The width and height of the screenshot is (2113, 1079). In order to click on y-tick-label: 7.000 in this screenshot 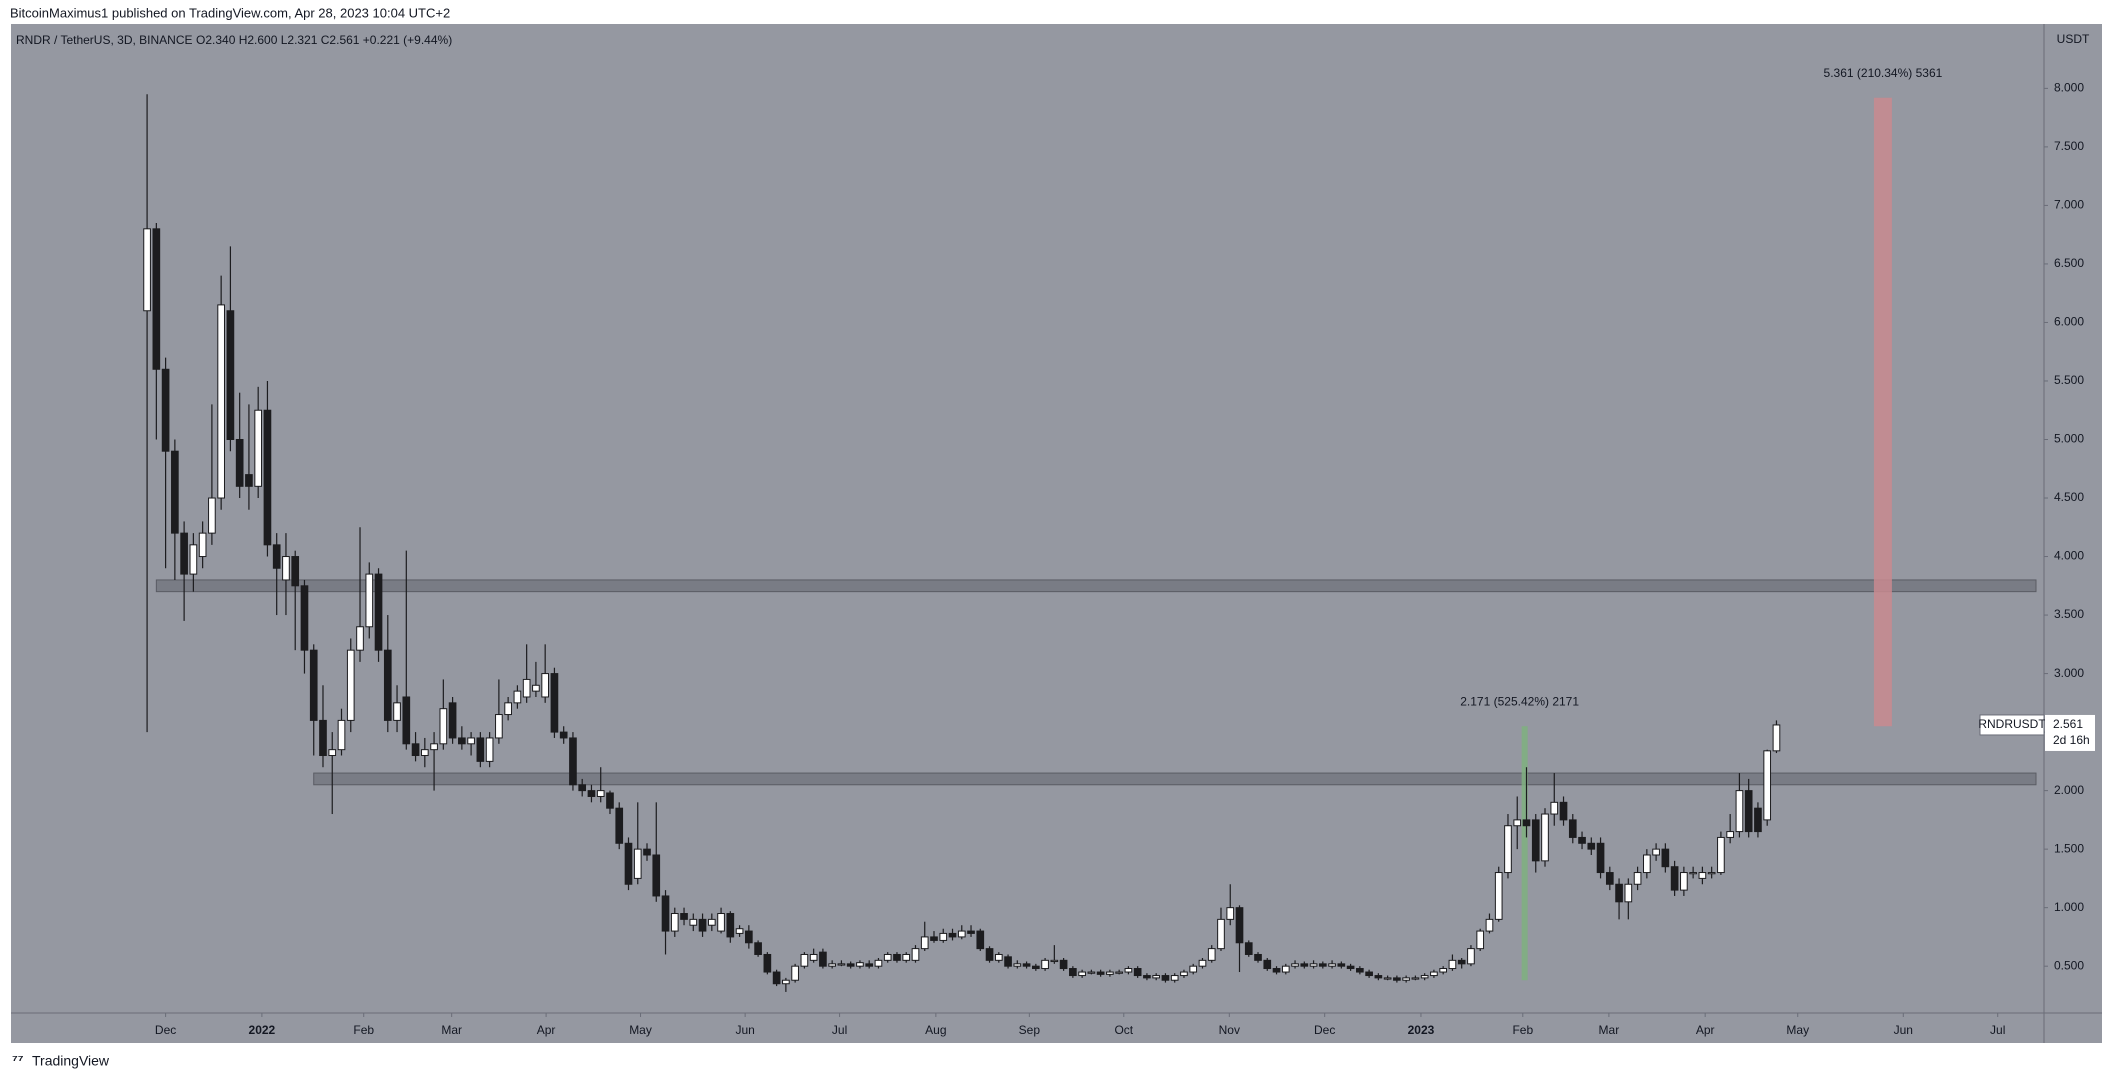, I will do `click(2069, 205)`.